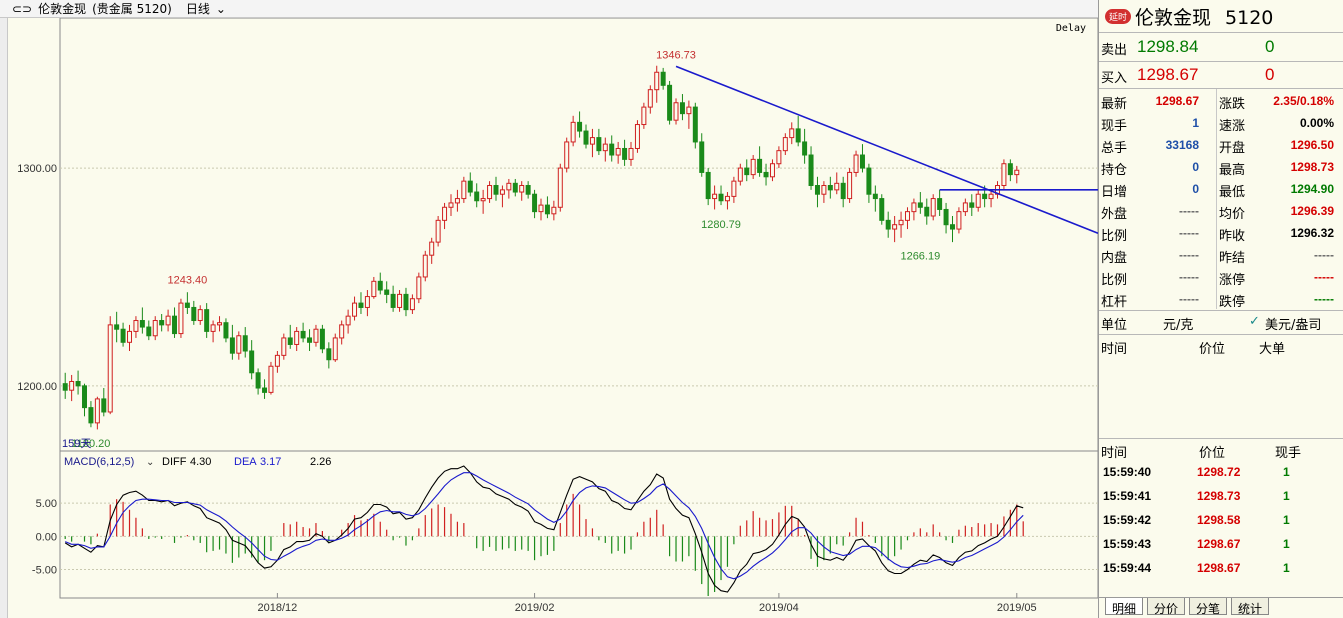 This screenshot has width=1343, height=618. I want to click on chevron-down-icon: ⌄, so click(220, 8).